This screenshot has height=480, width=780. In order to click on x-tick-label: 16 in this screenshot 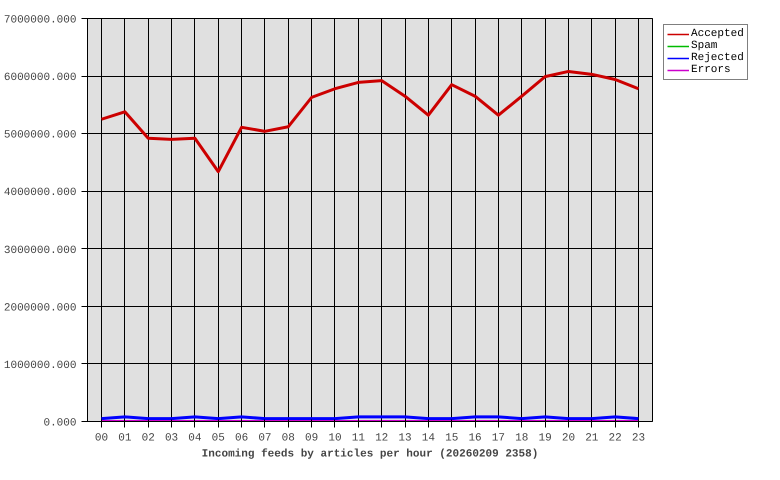, I will do `click(475, 438)`.